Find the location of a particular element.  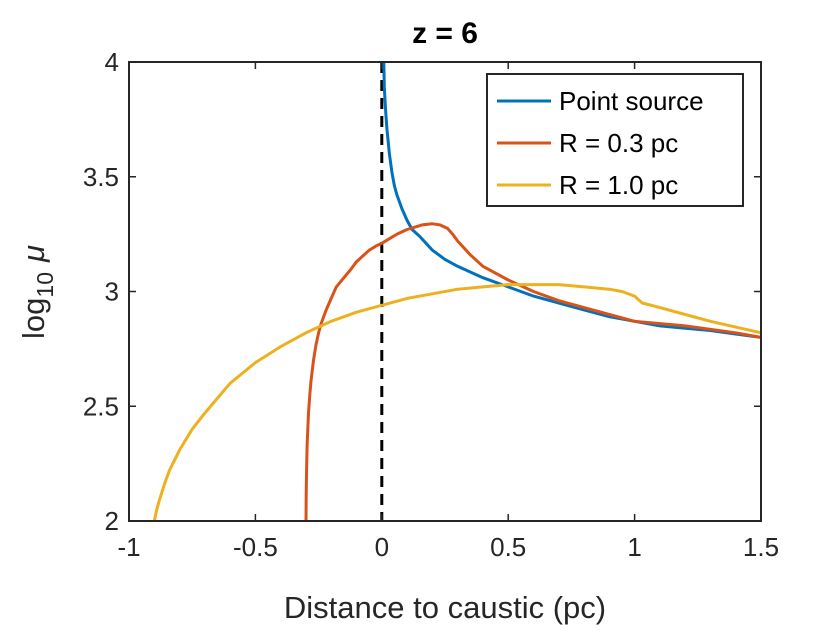

y-tick-label: 4 is located at coordinates (112, 62).